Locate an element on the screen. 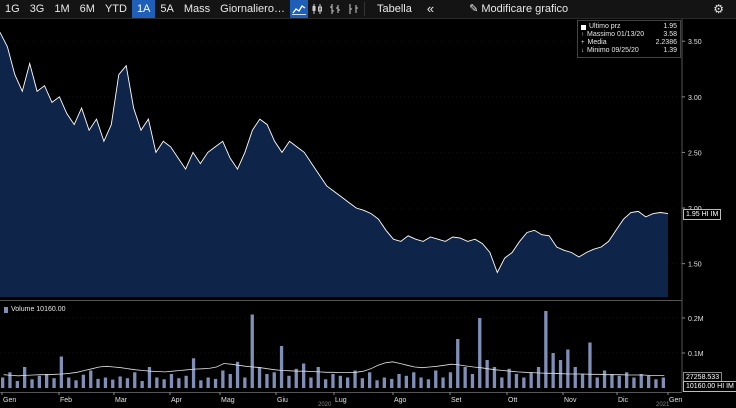  price-tick-label: 3.50 is located at coordinates (695, 42).